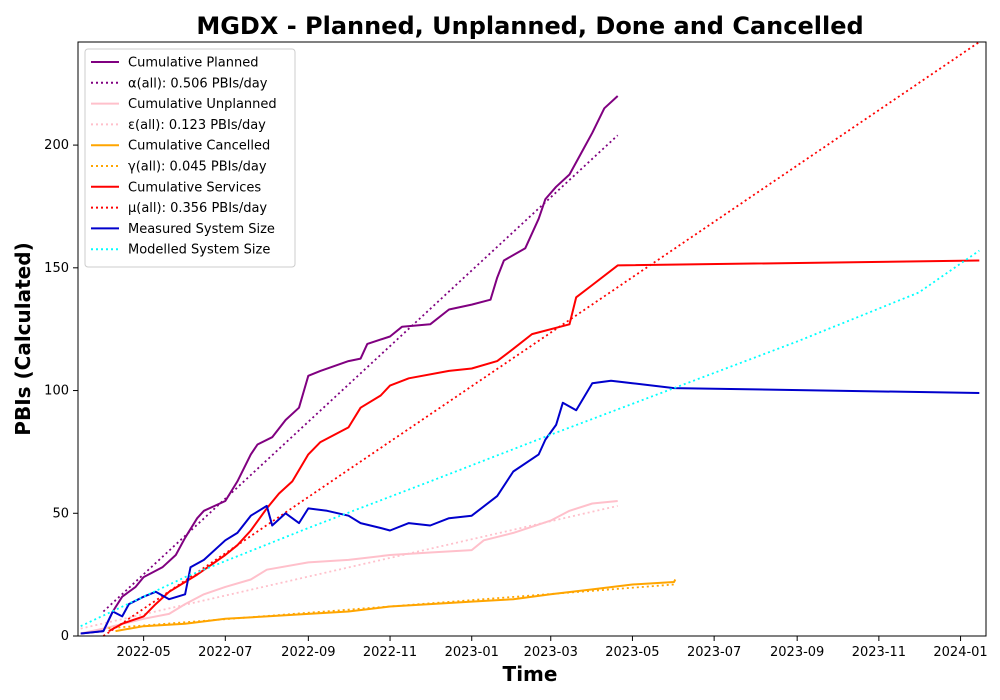  I want to click on x-tick-label-2: 2022-09, so click(308, 652).